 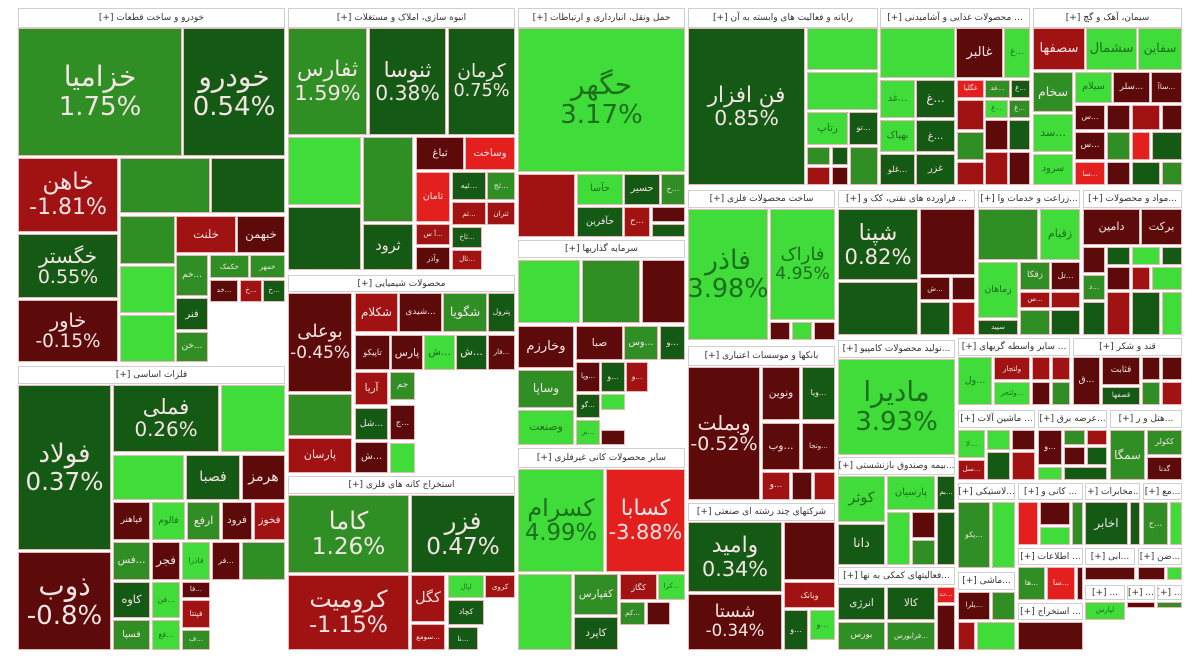 I want to click on stock-tile: کروی, so click(x=500, y=586).